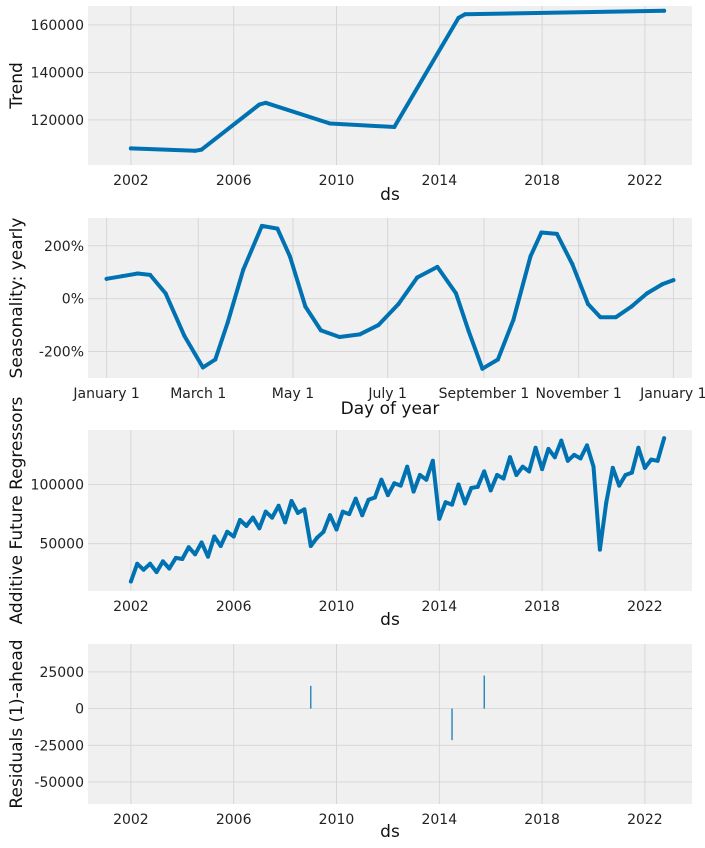  What do you see at coordinates (61, 673) in the screenshot?
I see `residuals-y-tick-label: 25000` at bounding box center [61, 673].